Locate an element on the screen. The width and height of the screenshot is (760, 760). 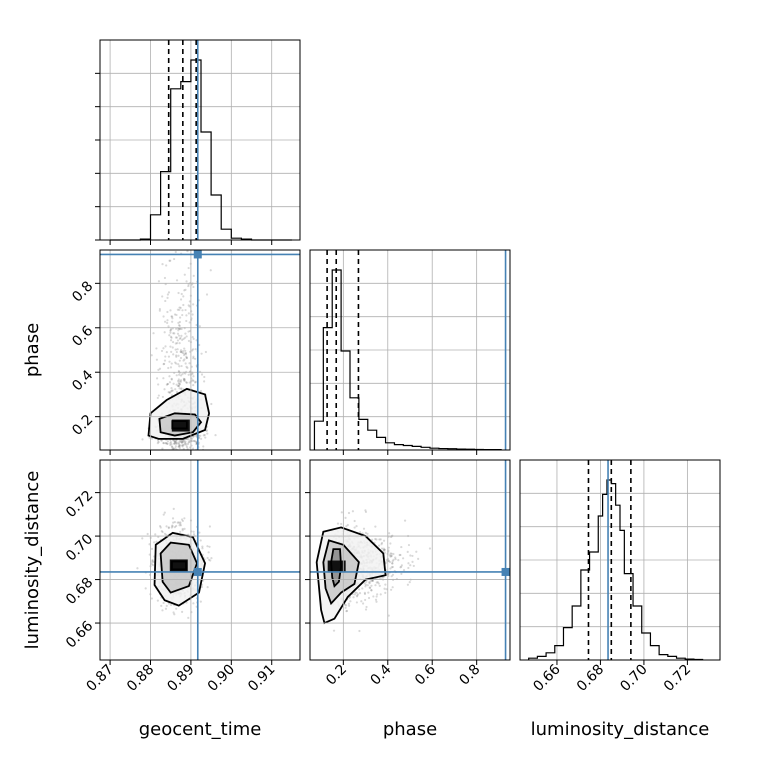
xlabel-phase: phase is located at coordinates (410, 729).